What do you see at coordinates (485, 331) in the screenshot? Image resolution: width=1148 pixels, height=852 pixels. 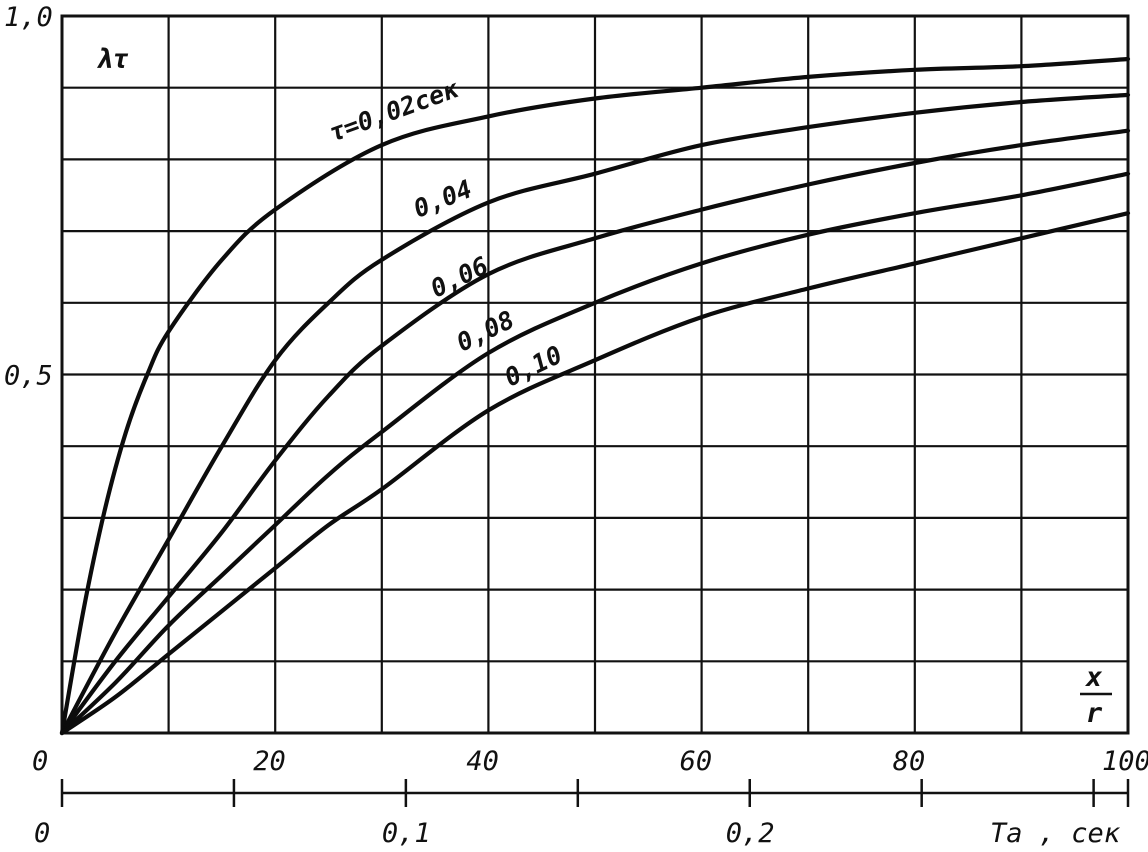 I see `curve-label-3: 0,08` at bounding box center [485, 331].